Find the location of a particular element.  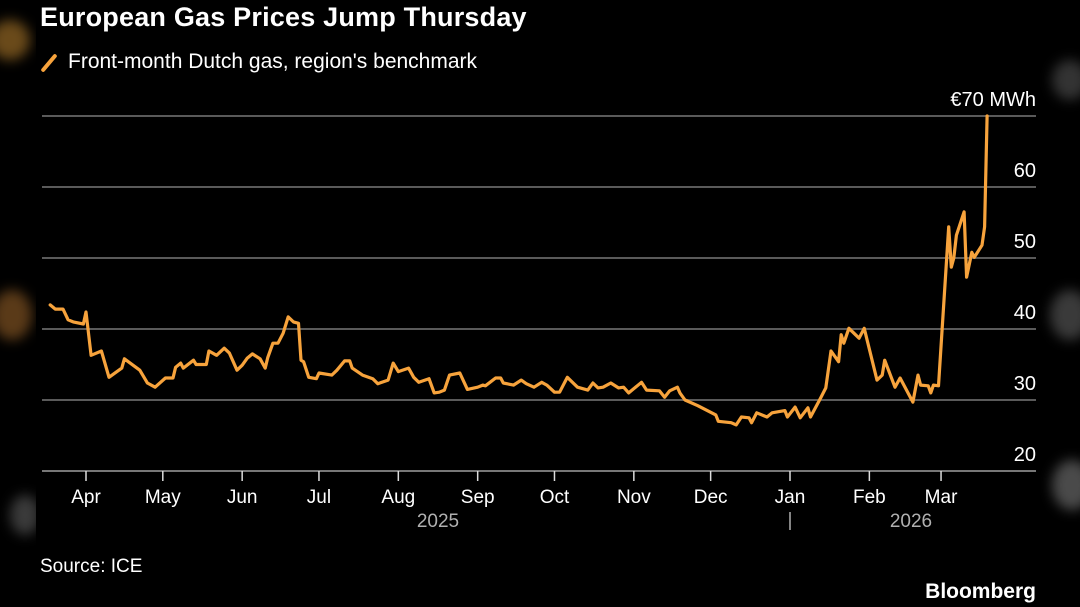

x-tick-label: Dec is located at coordinates (711, 497).